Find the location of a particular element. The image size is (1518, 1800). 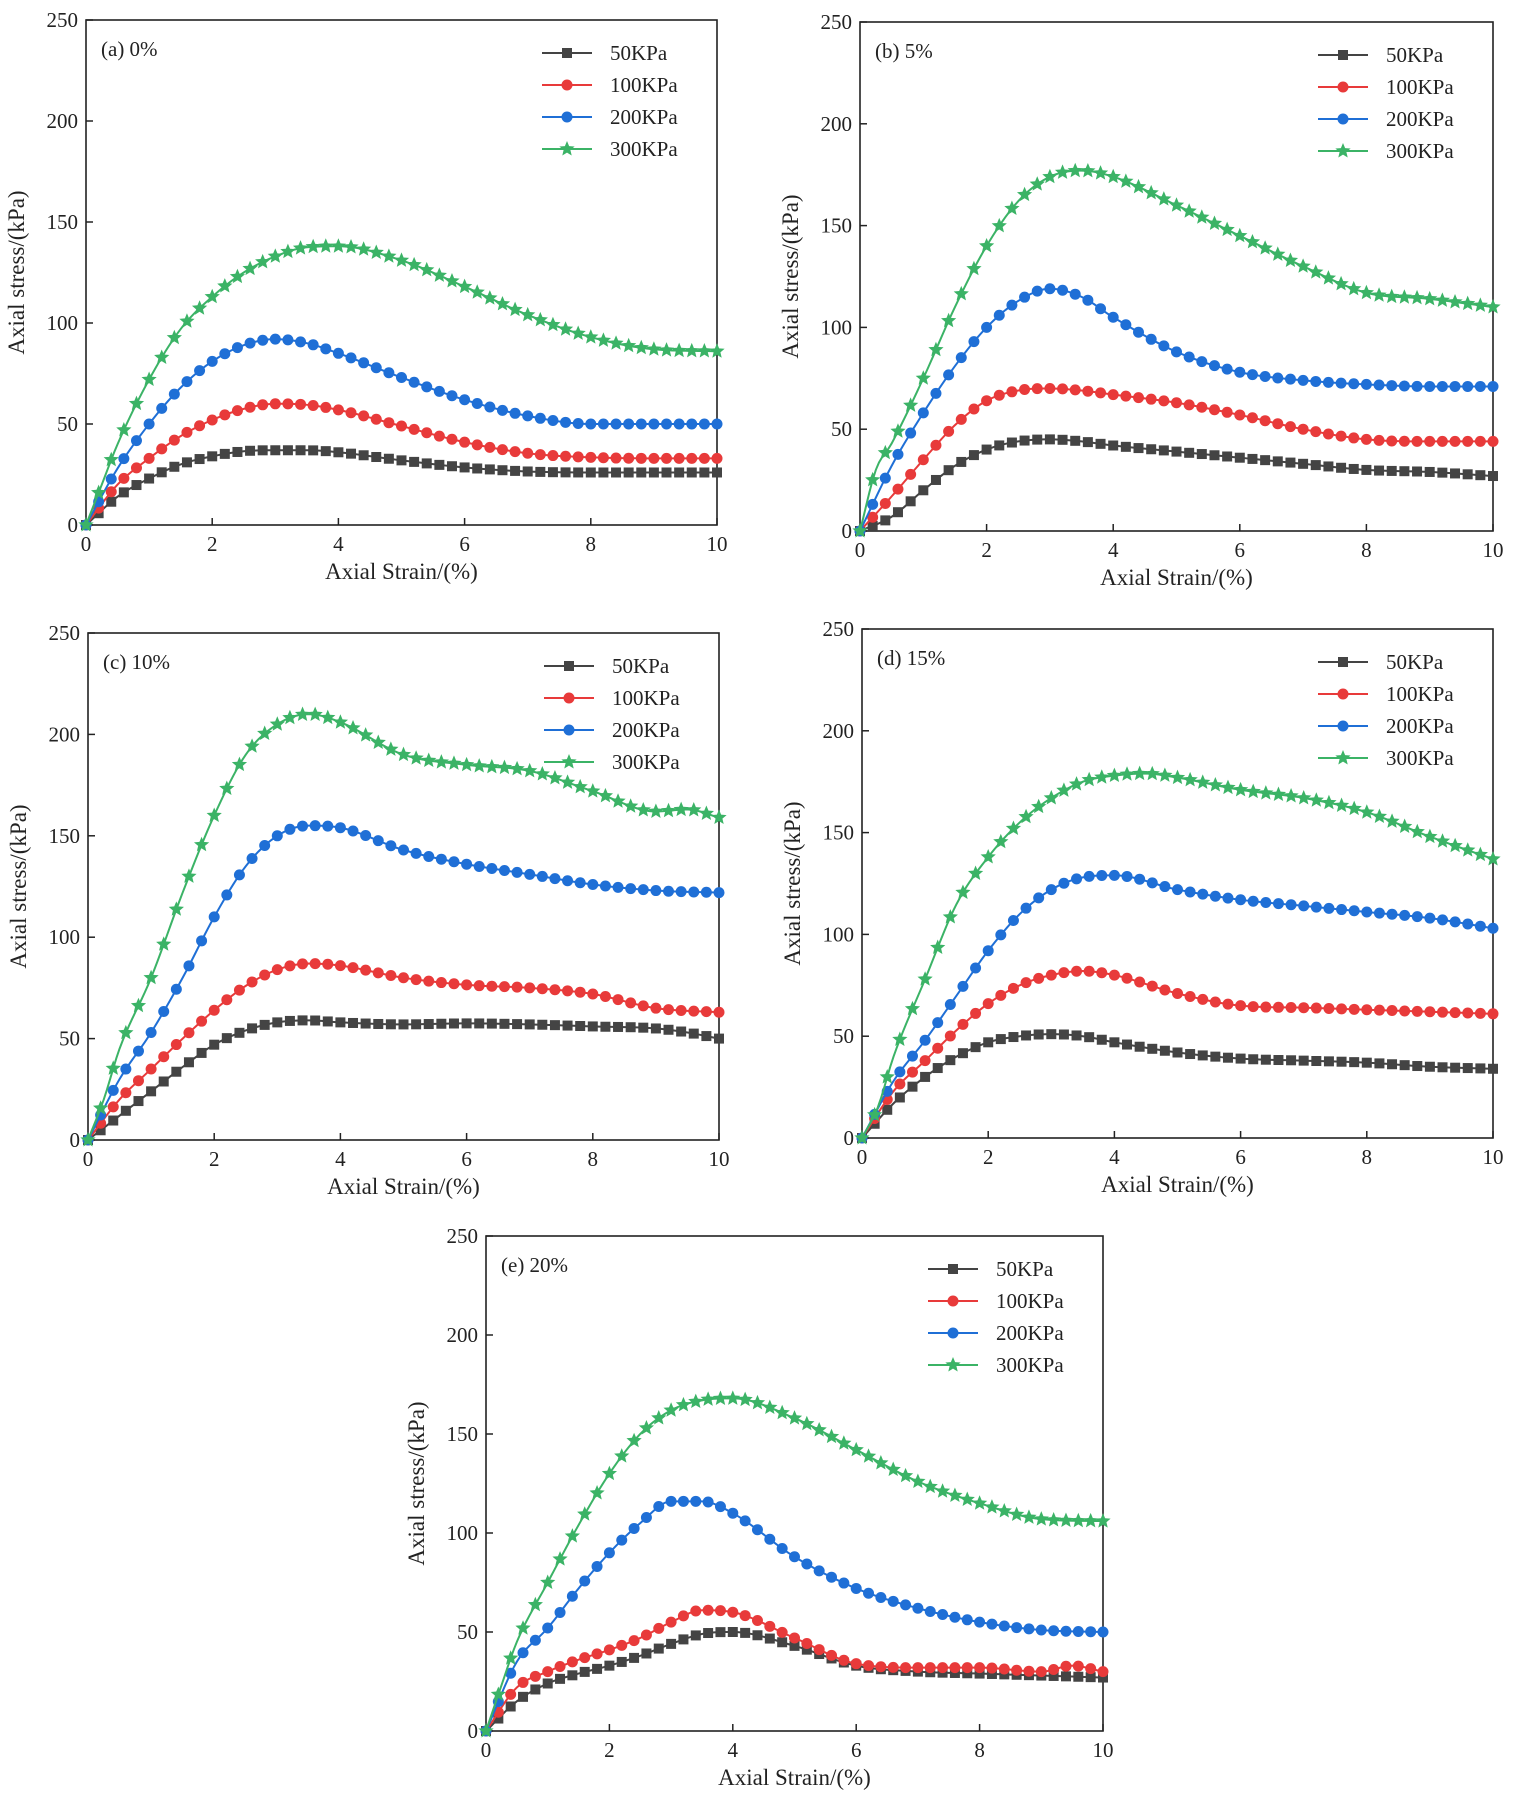

legend-item: 50KPa is located at coordinates (1381, 662).